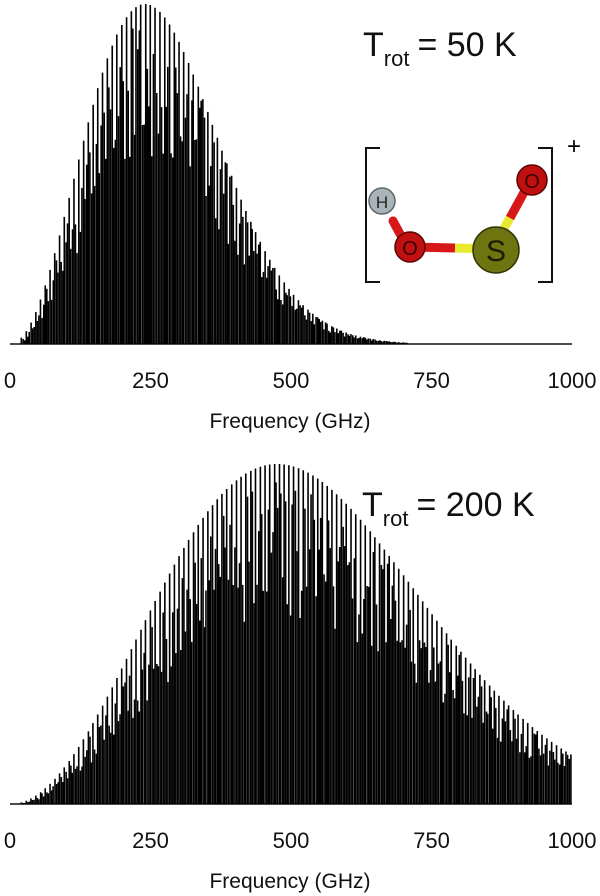 The image size is (600, 896). Describe the element at coordinates (545, 215) in the screenshot. I see `right-bracket` at that location.